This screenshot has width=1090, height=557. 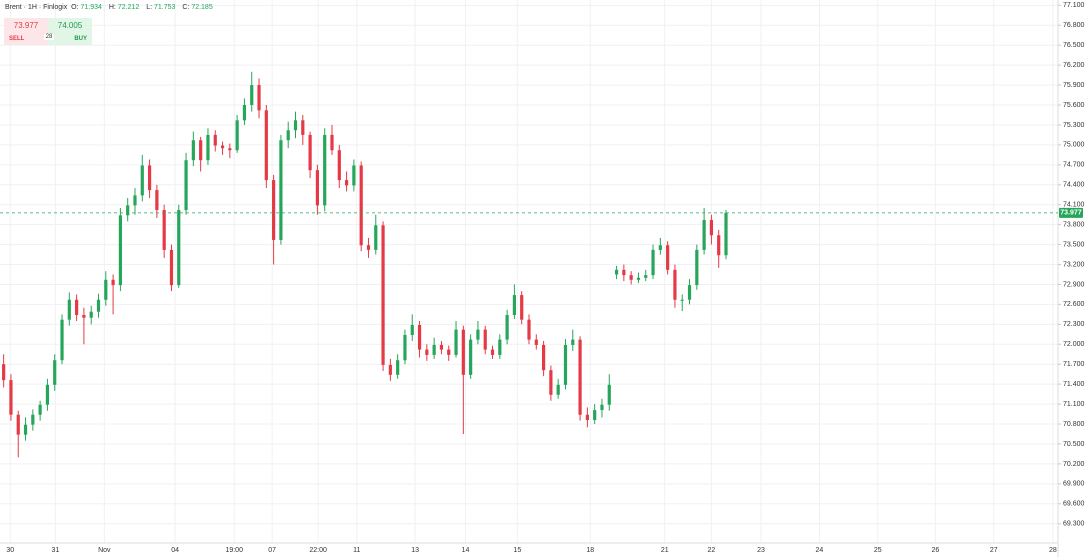 What do you see at coordinates (26, 25) in the screenshot?
I see `sell-price: 73.977` at bounding box center [26, 25].